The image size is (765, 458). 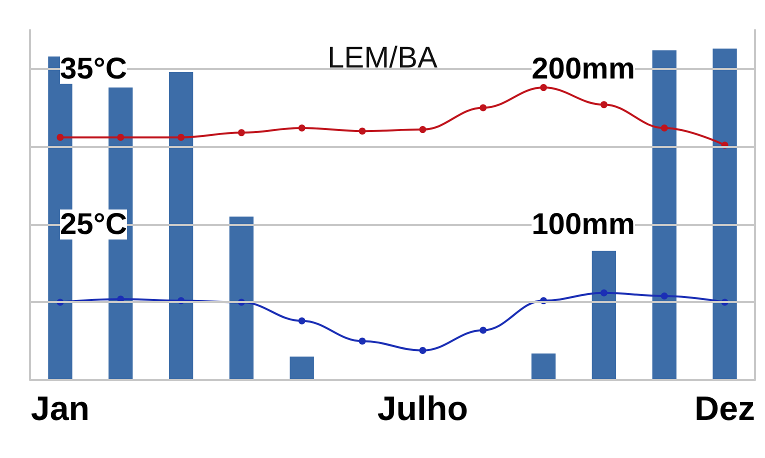 What do you see at coordinates (725, 409) in the screenshot?
I see `x-tick-label: Dez` at bounding box center [725, 409].